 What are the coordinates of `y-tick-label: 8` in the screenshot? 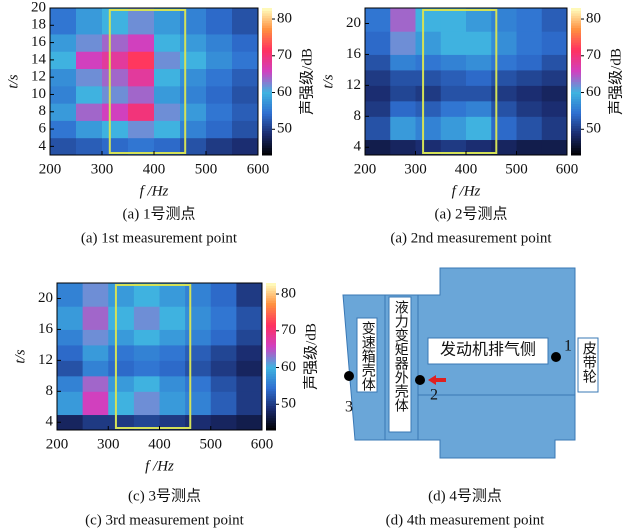 It's located at (50, 391).